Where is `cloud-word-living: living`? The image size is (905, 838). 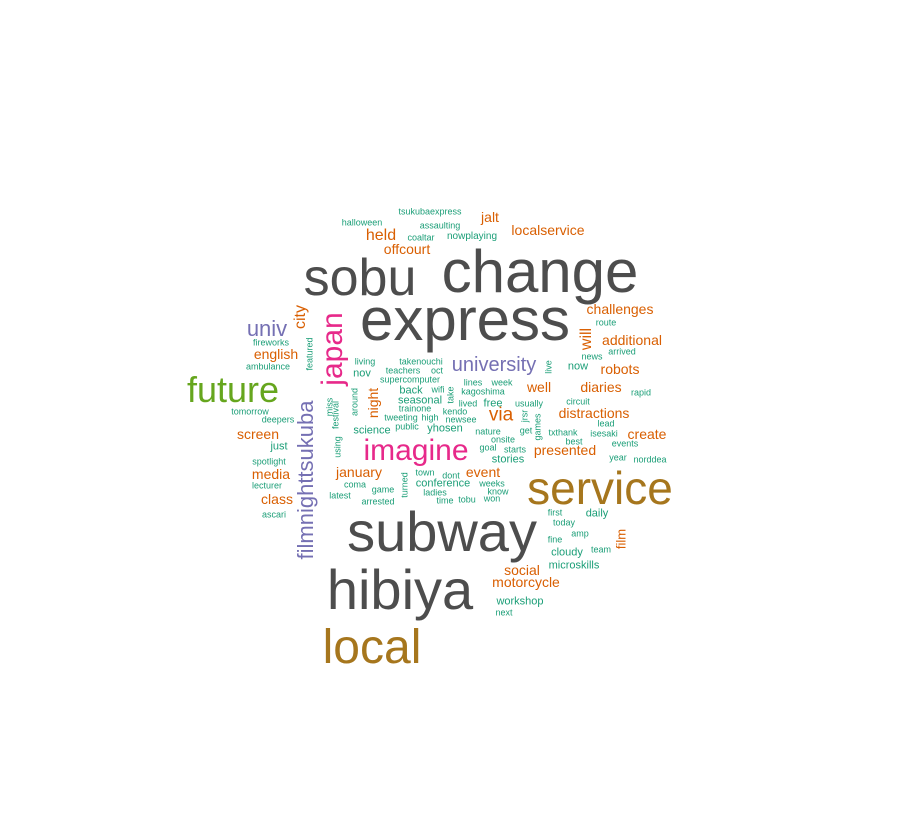 cloud-word-living: living is located at coordinates (365, 361).